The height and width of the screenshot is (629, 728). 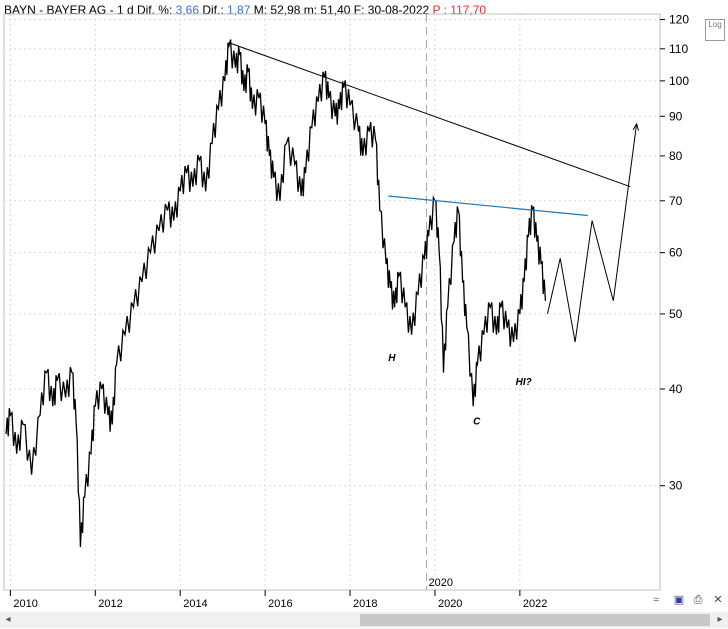 I want to click on close-icon: ✕, so click(x=718, y=600).